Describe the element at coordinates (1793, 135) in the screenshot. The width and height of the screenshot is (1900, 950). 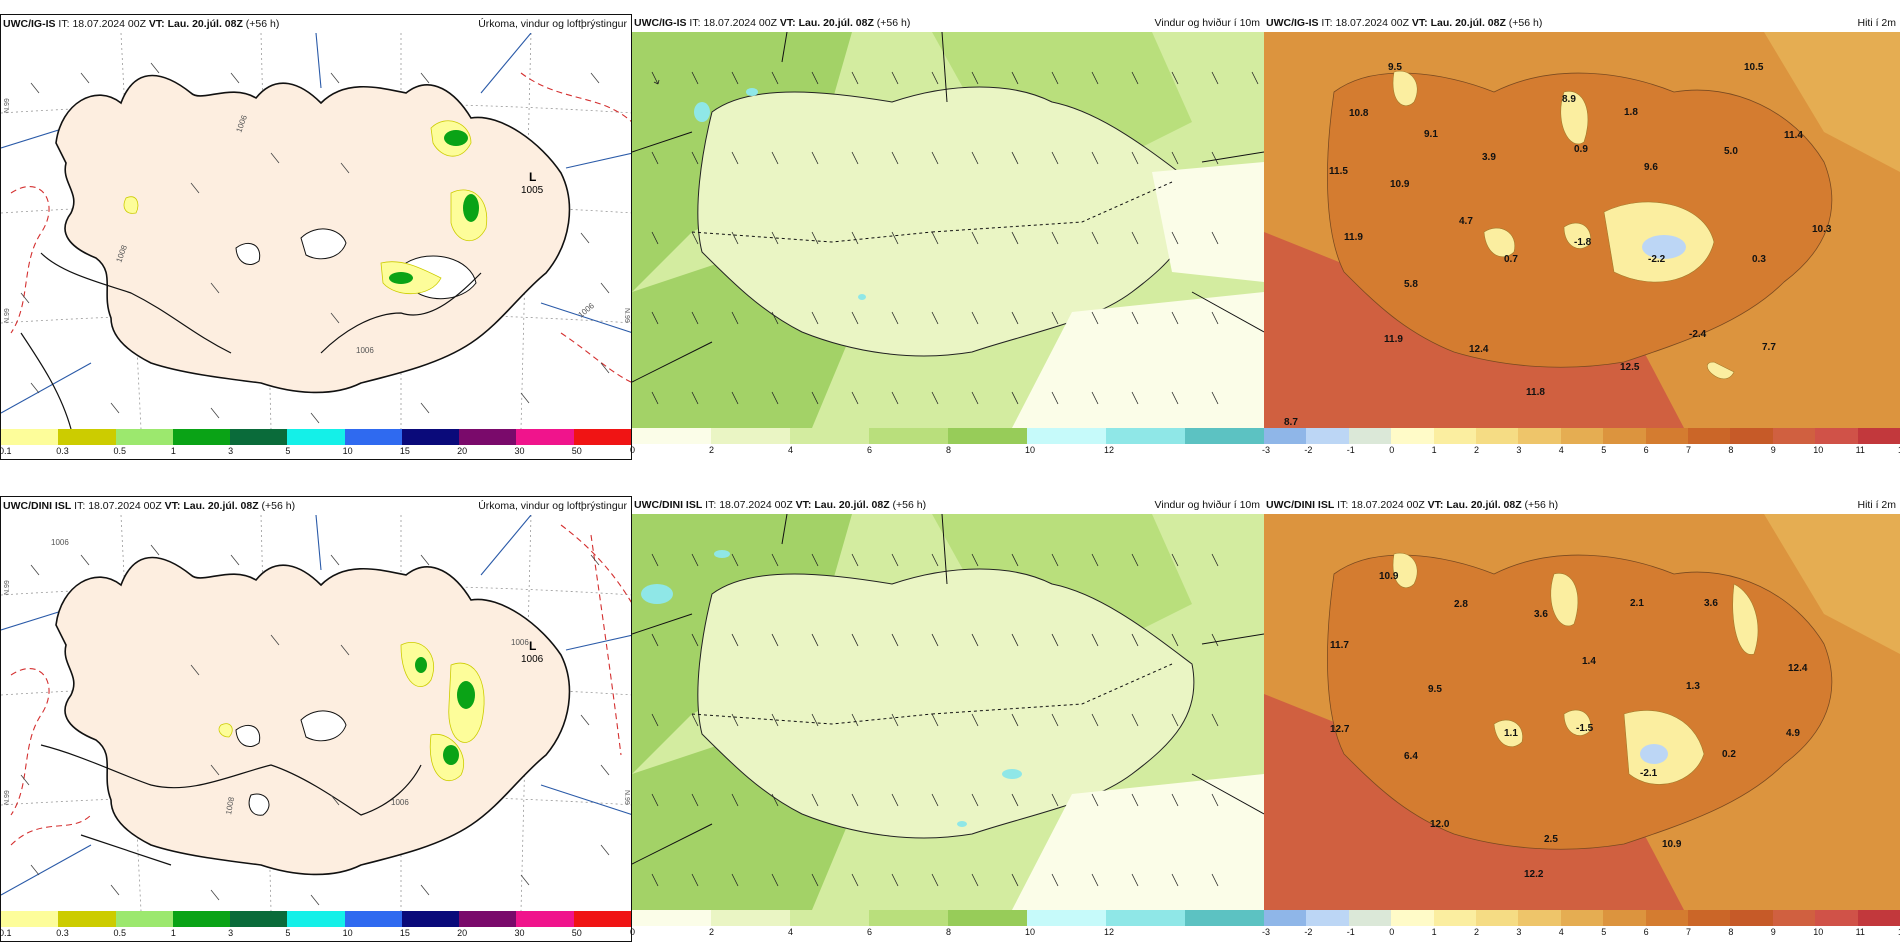
I see `temp-label: 11.4` at that location.